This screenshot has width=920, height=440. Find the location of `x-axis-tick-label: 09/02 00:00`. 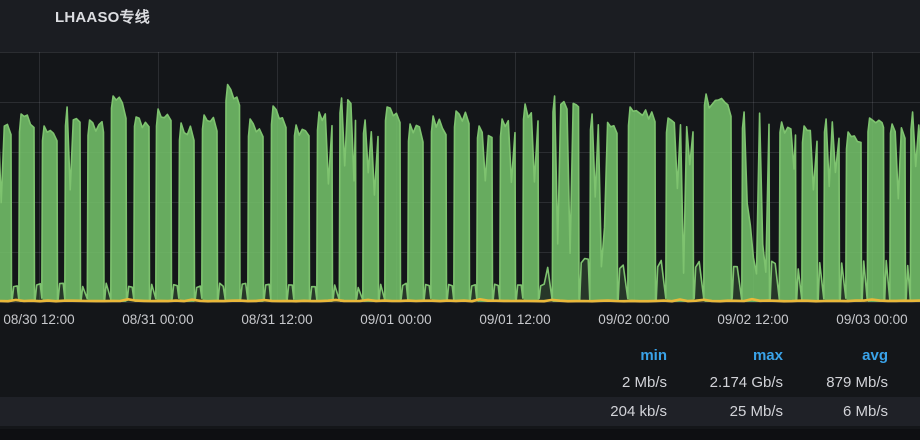

x-axis-tick-label: 09/02 00:00 is located at coordinates (634, 319).